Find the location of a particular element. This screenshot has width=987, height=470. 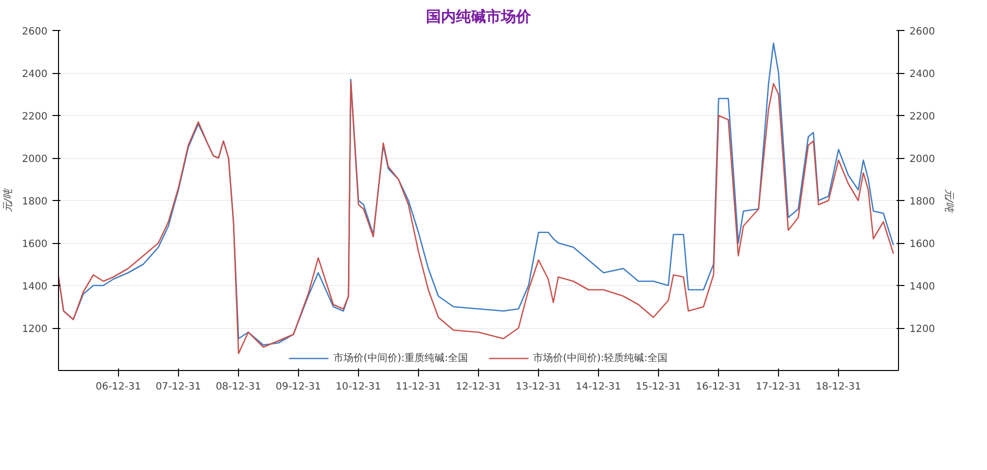

y-tick-label: 1800 is located at coordinates (35, 202).